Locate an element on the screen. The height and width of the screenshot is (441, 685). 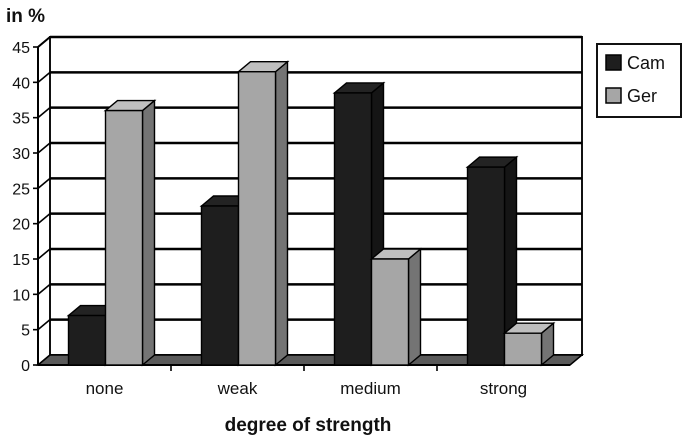
y-tick-label: 0 is located at coordinates (25, 366).